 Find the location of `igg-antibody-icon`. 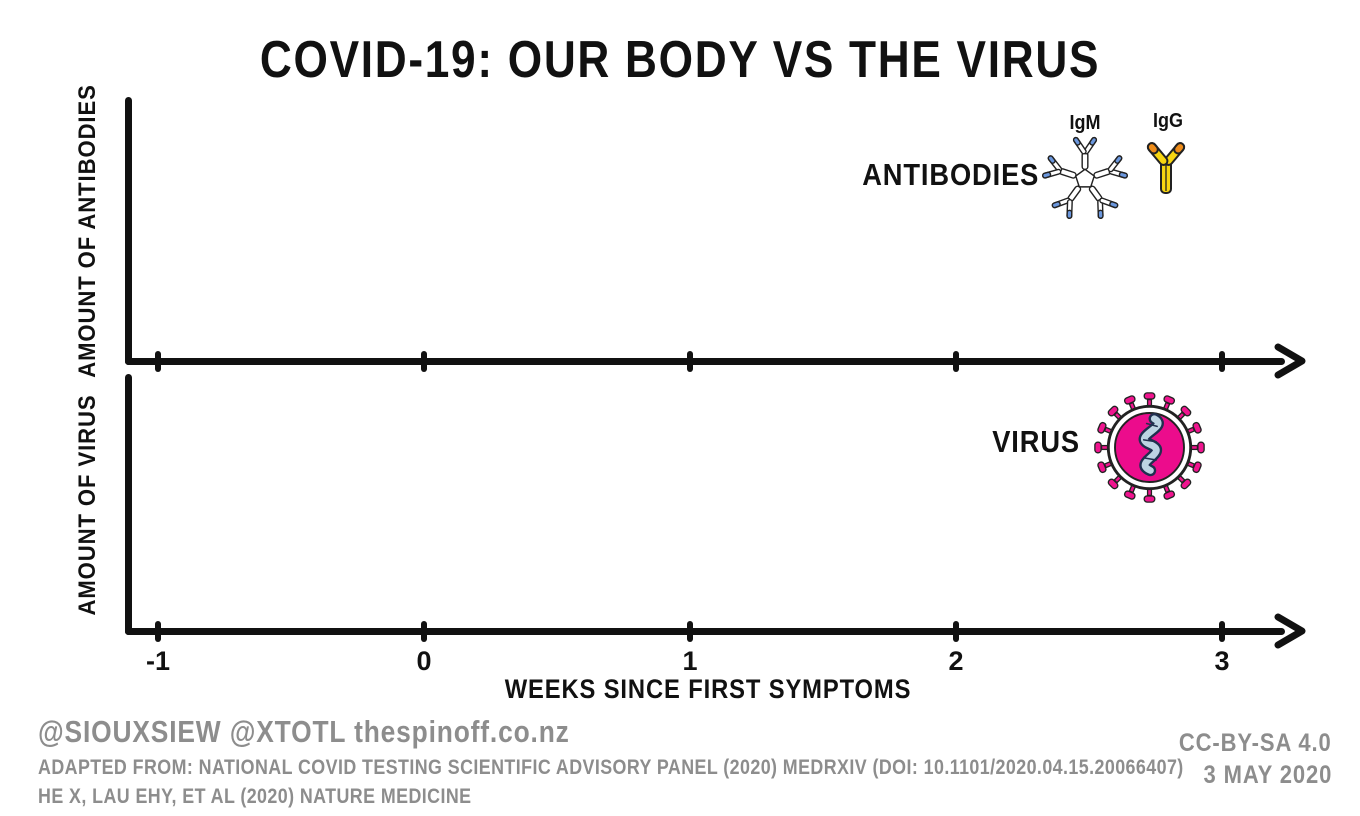

igg-antibody-icon is located at coordinates (1166, 168).